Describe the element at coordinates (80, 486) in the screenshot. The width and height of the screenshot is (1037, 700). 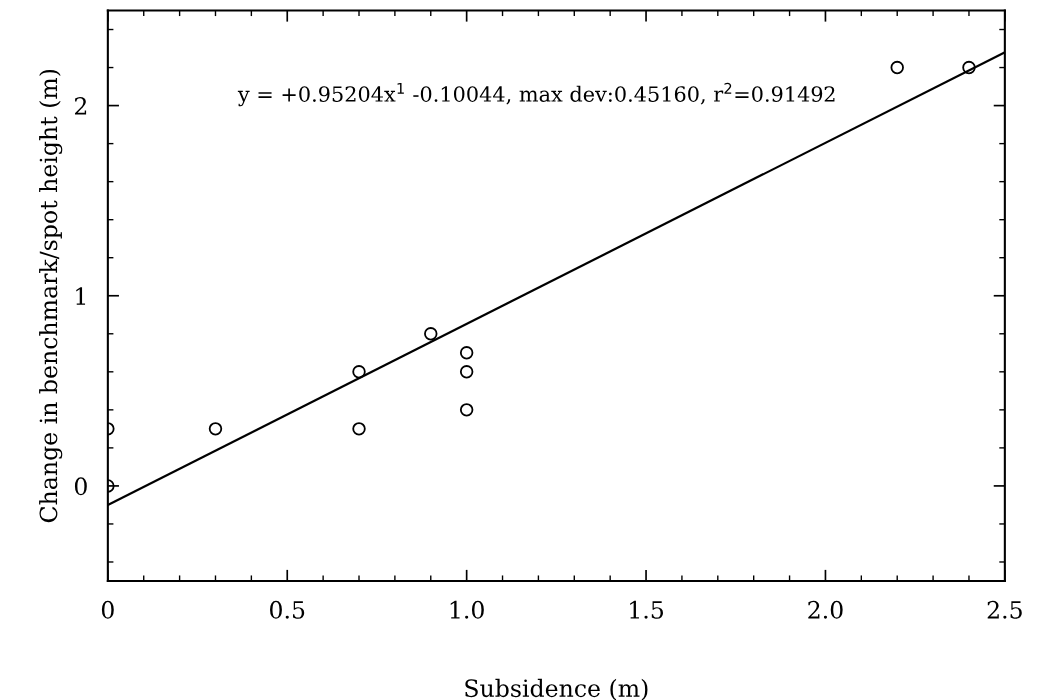
I see `y-tick-label: 0` at that location.